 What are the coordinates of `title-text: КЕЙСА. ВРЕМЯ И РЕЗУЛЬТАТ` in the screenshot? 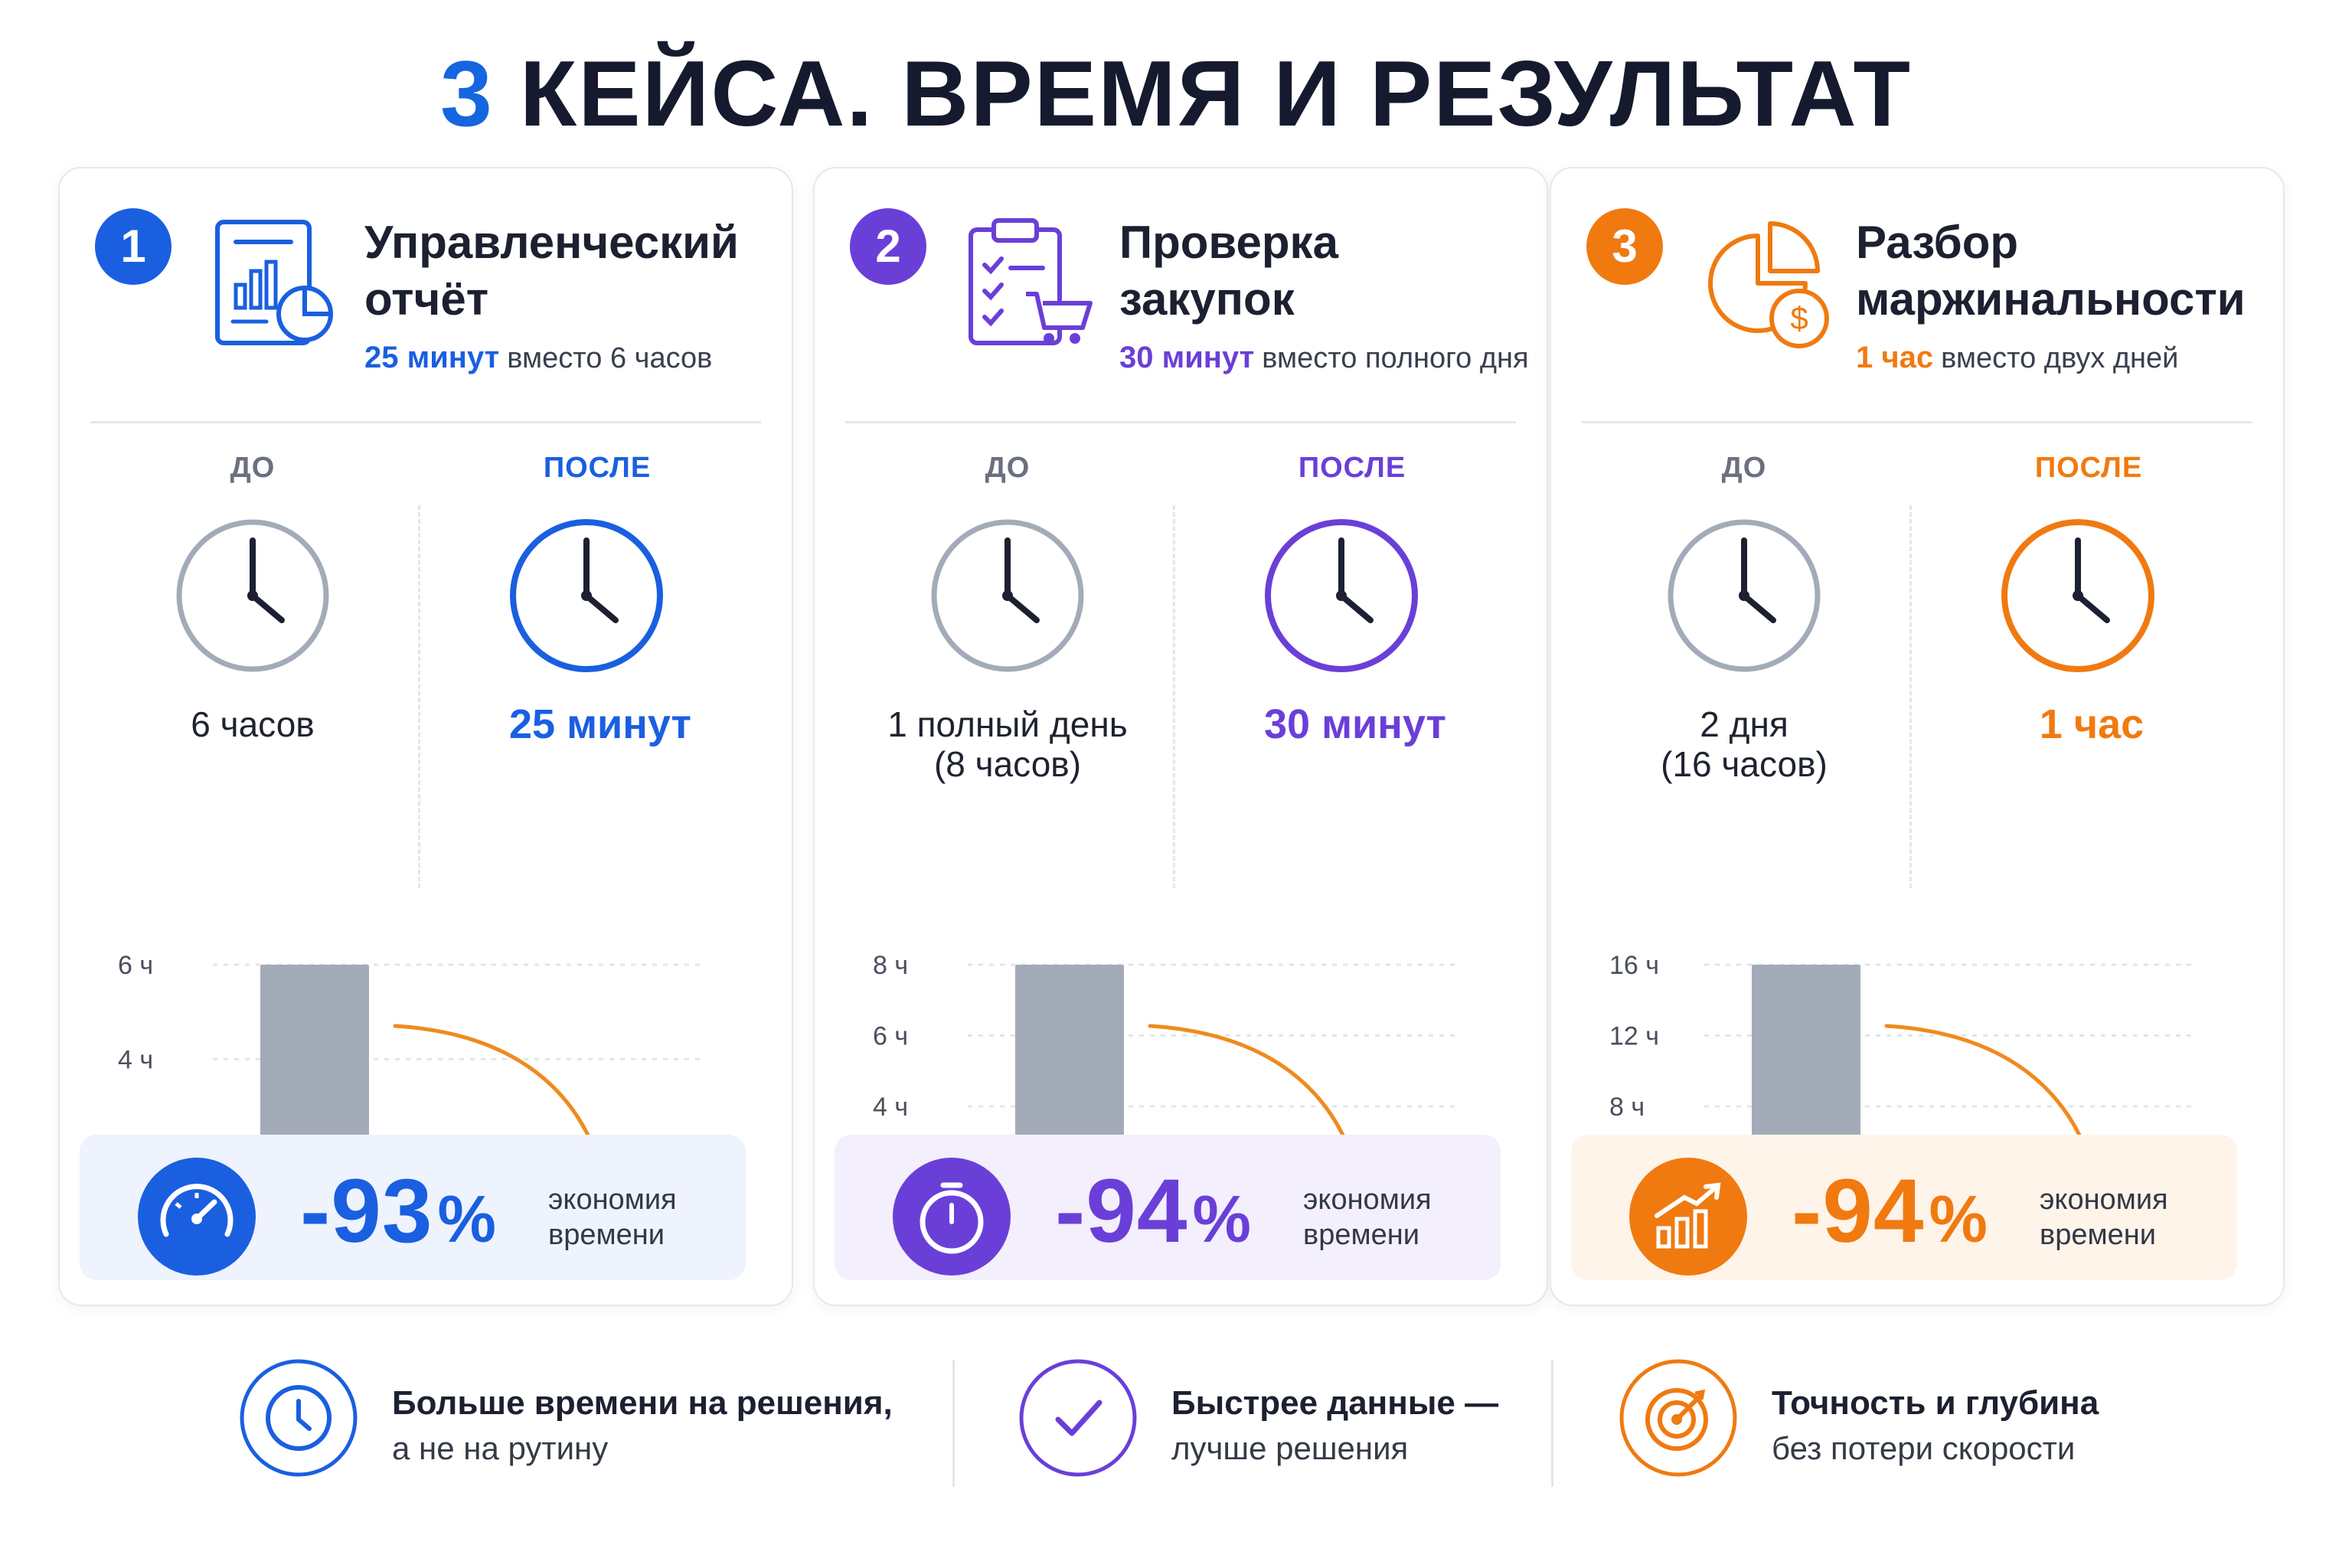 It's located at (1216, 93).